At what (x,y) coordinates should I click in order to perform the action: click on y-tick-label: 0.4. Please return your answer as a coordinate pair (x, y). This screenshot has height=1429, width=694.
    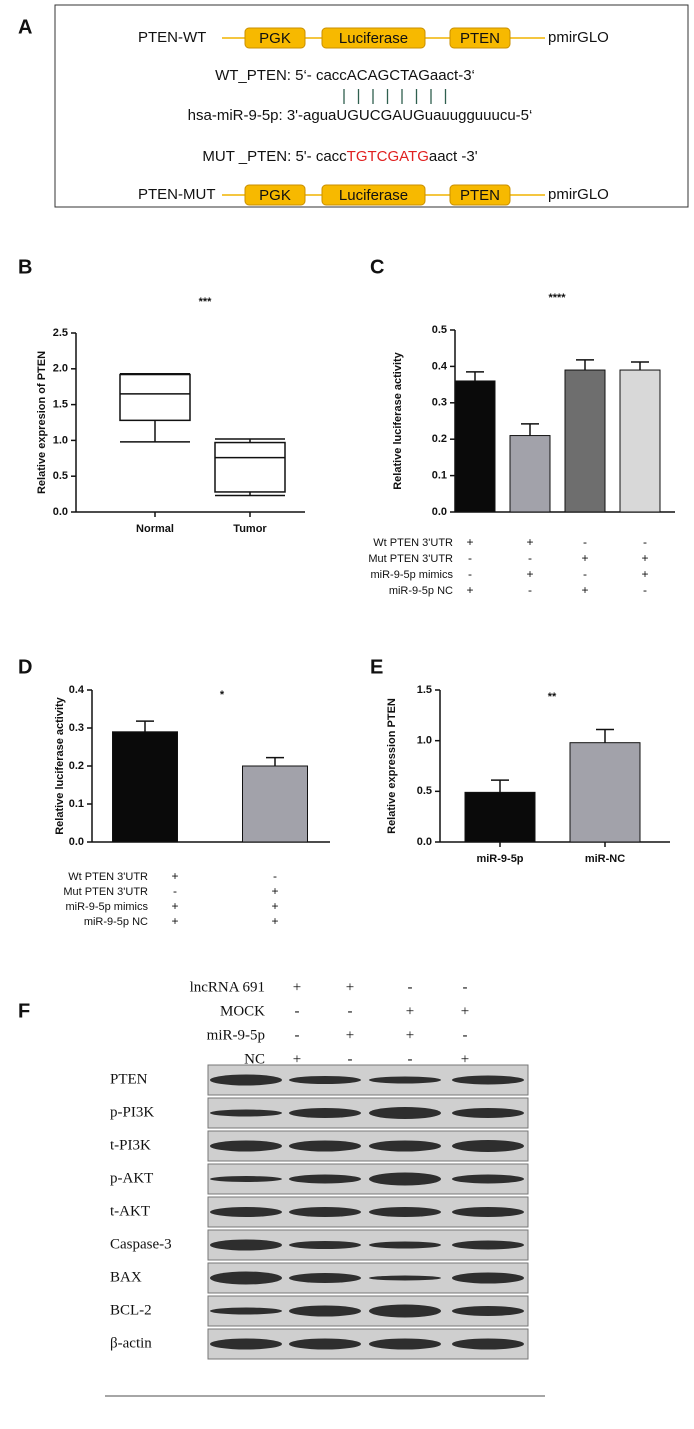
    Looking at the image, I should click on (77, 690).